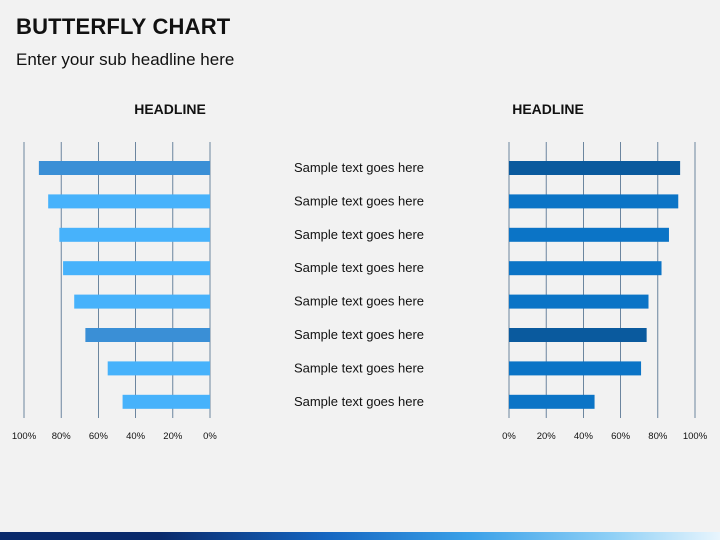 The image size is (720, 540). I want to click on page-subtitle: Enter your sub headline here, so click(125, 59).